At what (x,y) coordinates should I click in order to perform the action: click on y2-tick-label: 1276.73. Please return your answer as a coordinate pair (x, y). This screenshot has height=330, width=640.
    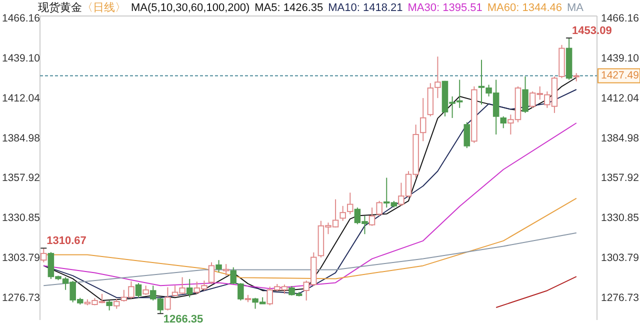
    Looking at the image, I should click on (620, 298).